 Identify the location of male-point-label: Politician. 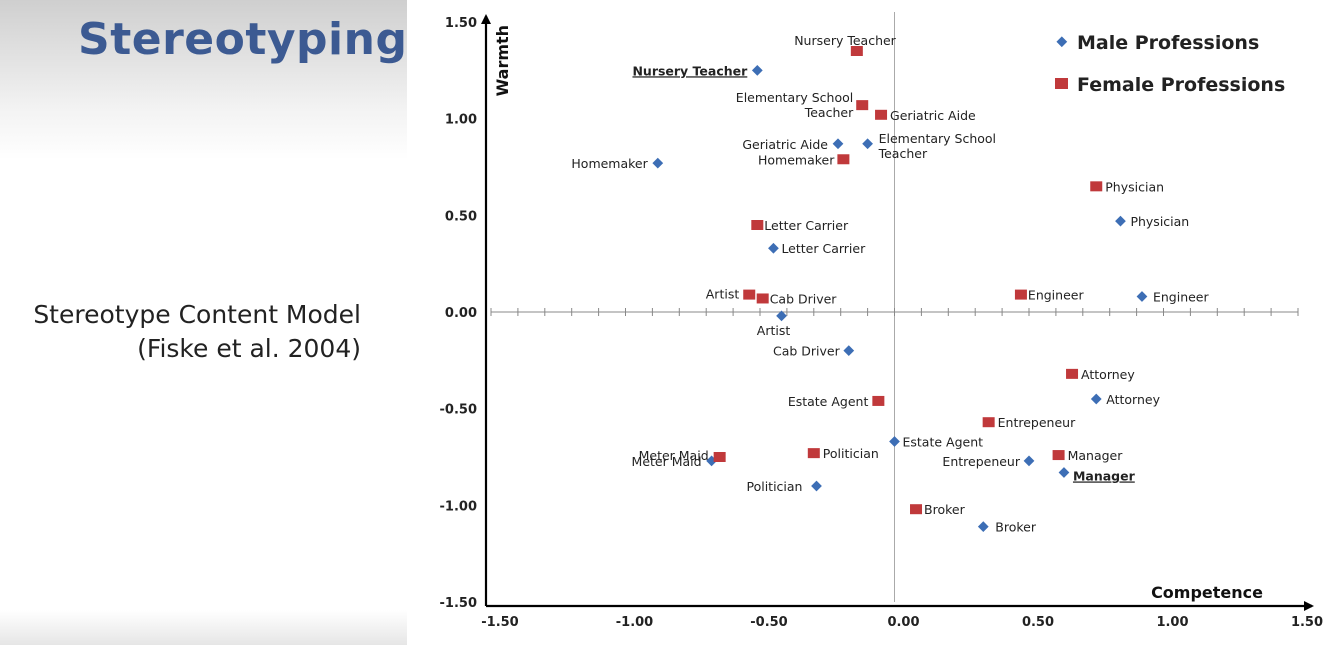
(774, 486).